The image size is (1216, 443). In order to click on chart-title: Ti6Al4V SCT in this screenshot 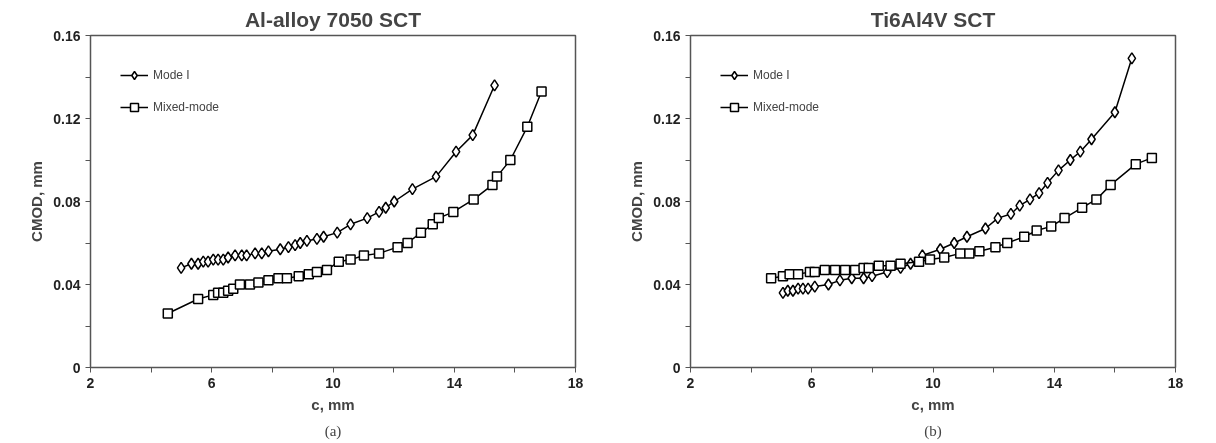, I will do `click(933, 19)`.